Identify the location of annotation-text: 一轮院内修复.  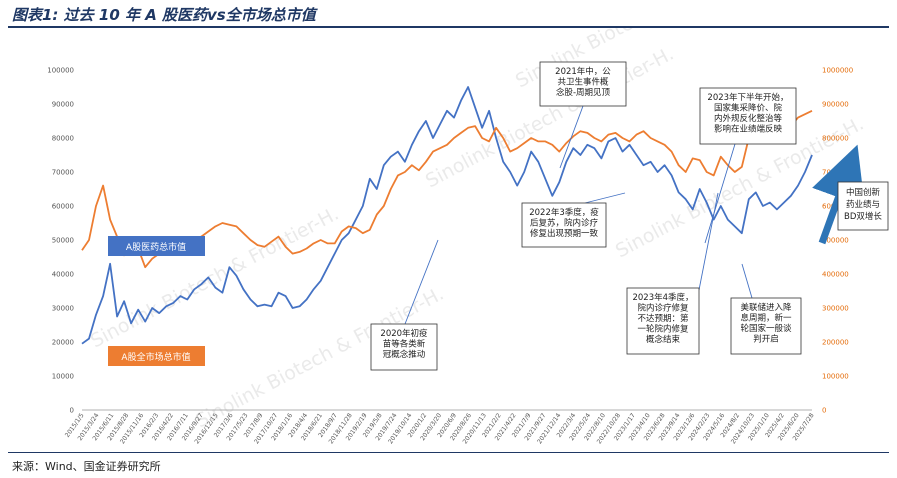
(663, 329).